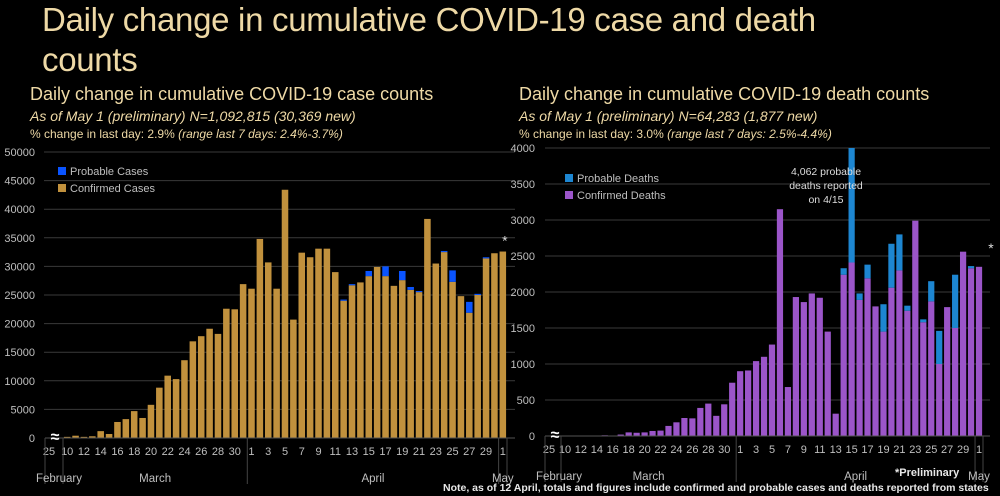 The width and height of the screenshot is (1000, 496). What do you see at coordinates (593, 134) in the screenshot?
I see `deaths-pct-change-text: % change in last day: 3.0%` at bounding box center [593, 134].